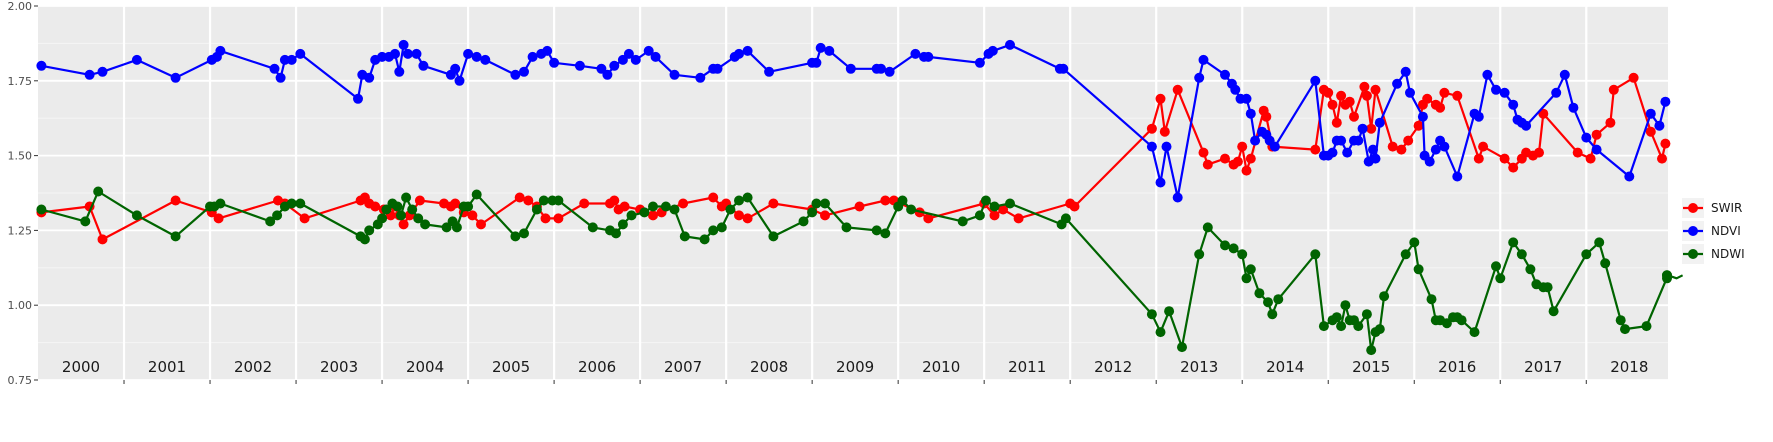 This screenshot has width=1773, height=442. What do you see at coordinates (167, 367) in the screenshot?
I see `year-label: 2001` at bounding box center [167, 367].